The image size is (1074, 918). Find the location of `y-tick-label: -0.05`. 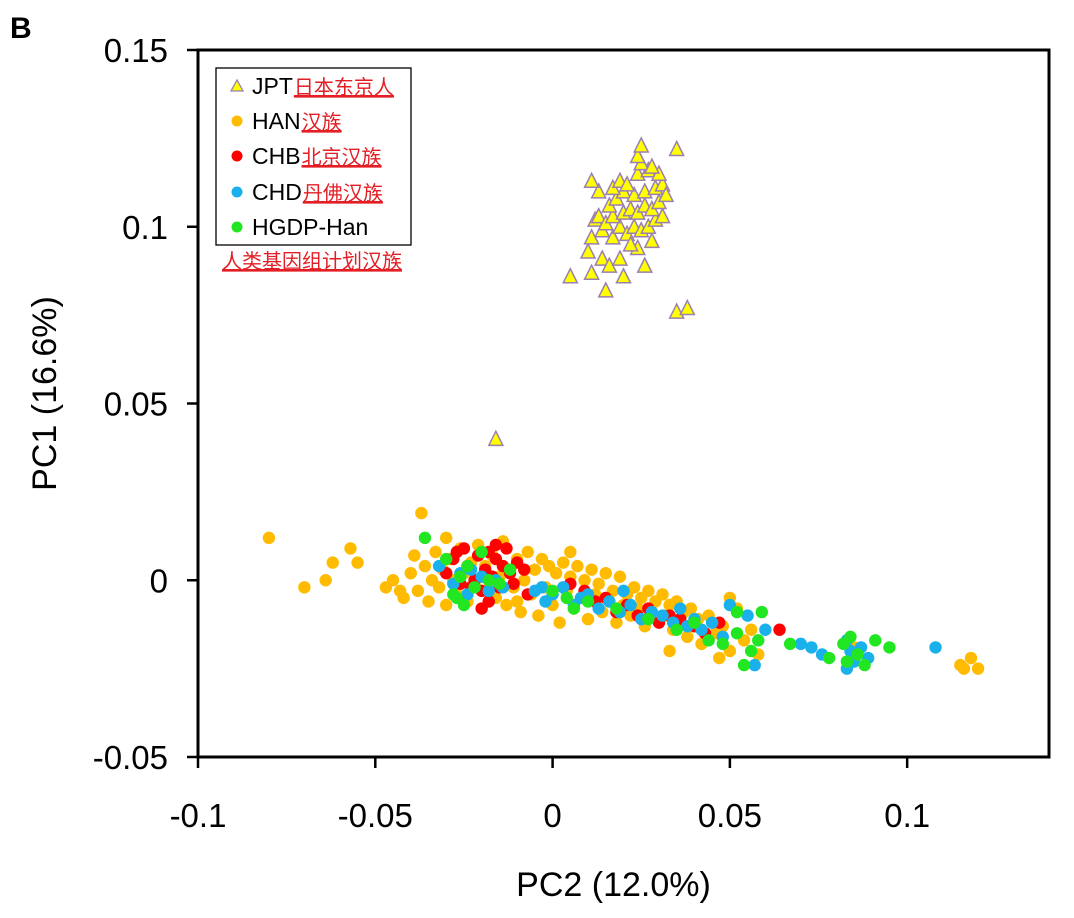

y-tick-label: -0.05 is located at coordinates (130, 757).